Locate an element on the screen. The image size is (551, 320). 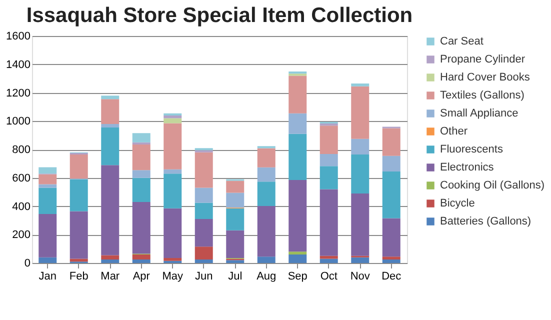
legend-label: Fluorescents is located at coordinates (472, 150).